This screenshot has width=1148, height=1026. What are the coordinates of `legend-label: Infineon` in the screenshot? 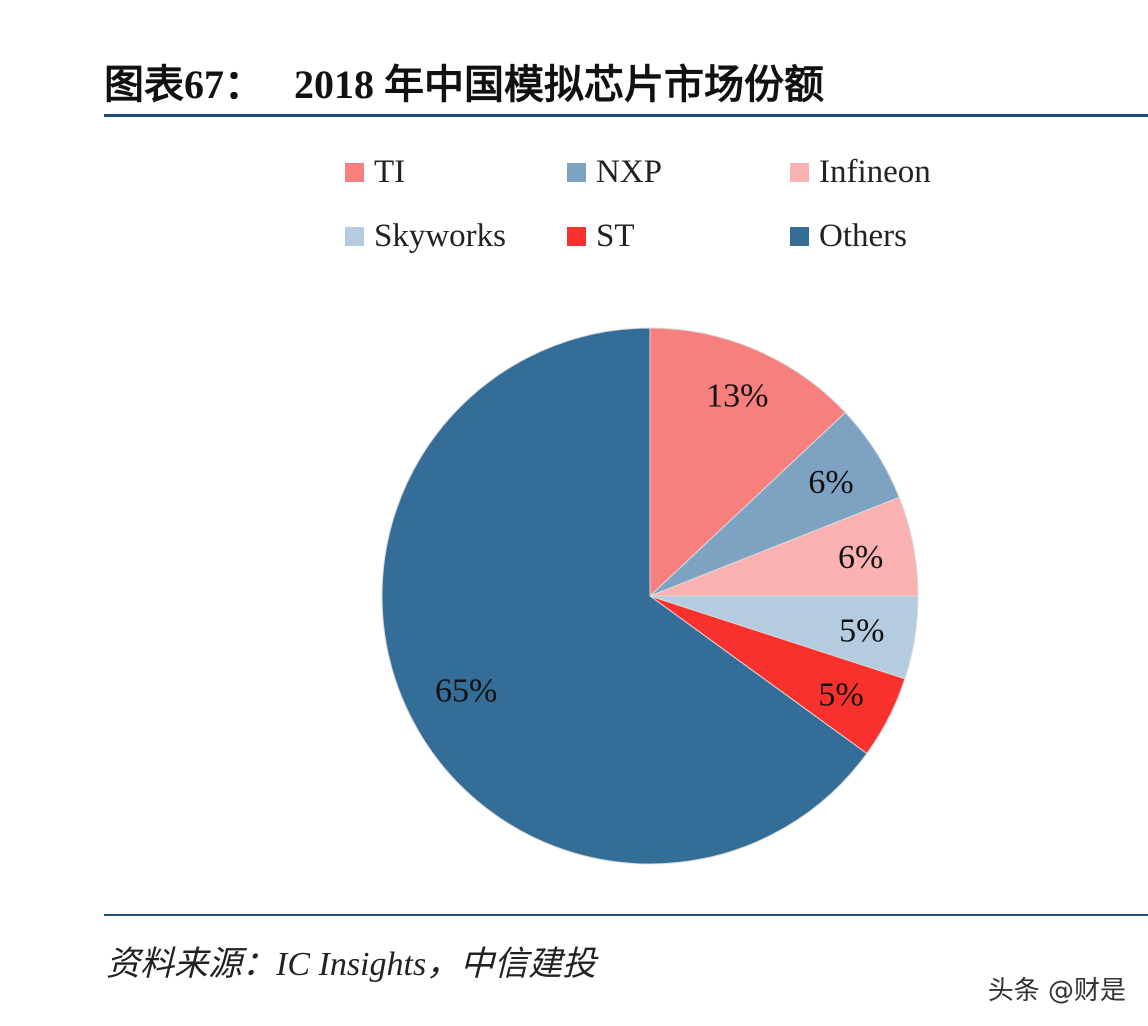 It's located at (875, 172).